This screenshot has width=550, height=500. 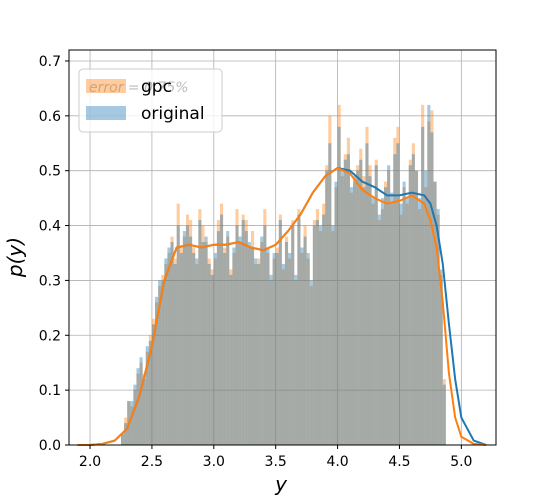 What do you see at coordinates (50, 117) in the screenshot?
I see `y-tick-label: 0.6` at bounding box center [50, 117].